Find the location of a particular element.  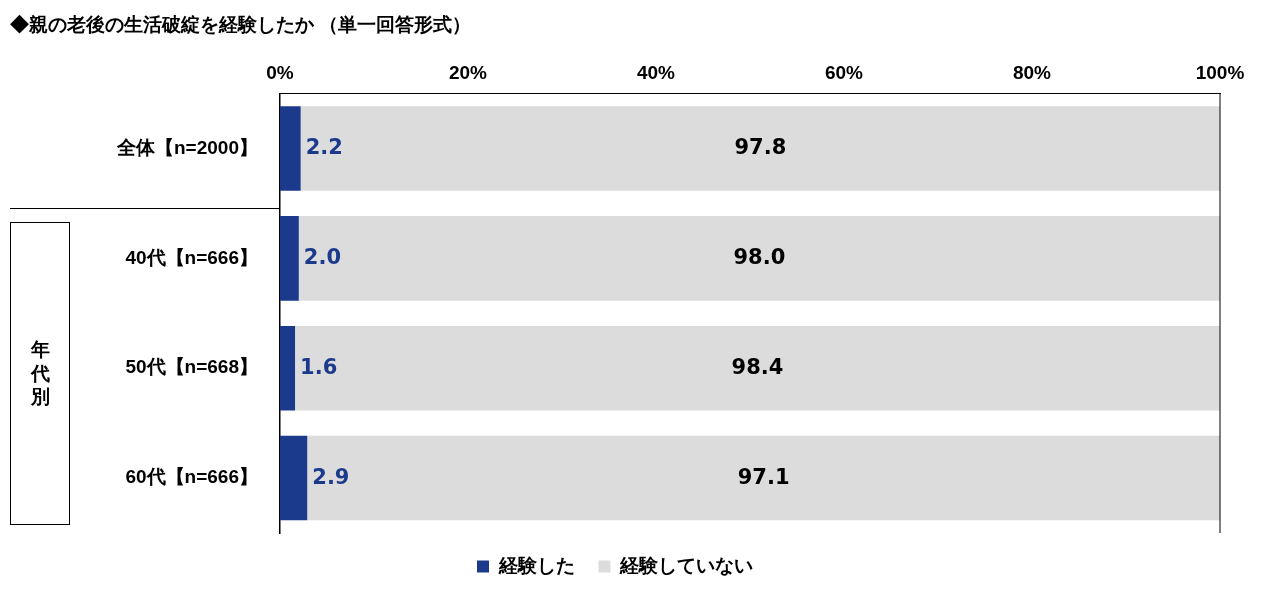

data-label: 97.1 is located at coordinates (763, 476).